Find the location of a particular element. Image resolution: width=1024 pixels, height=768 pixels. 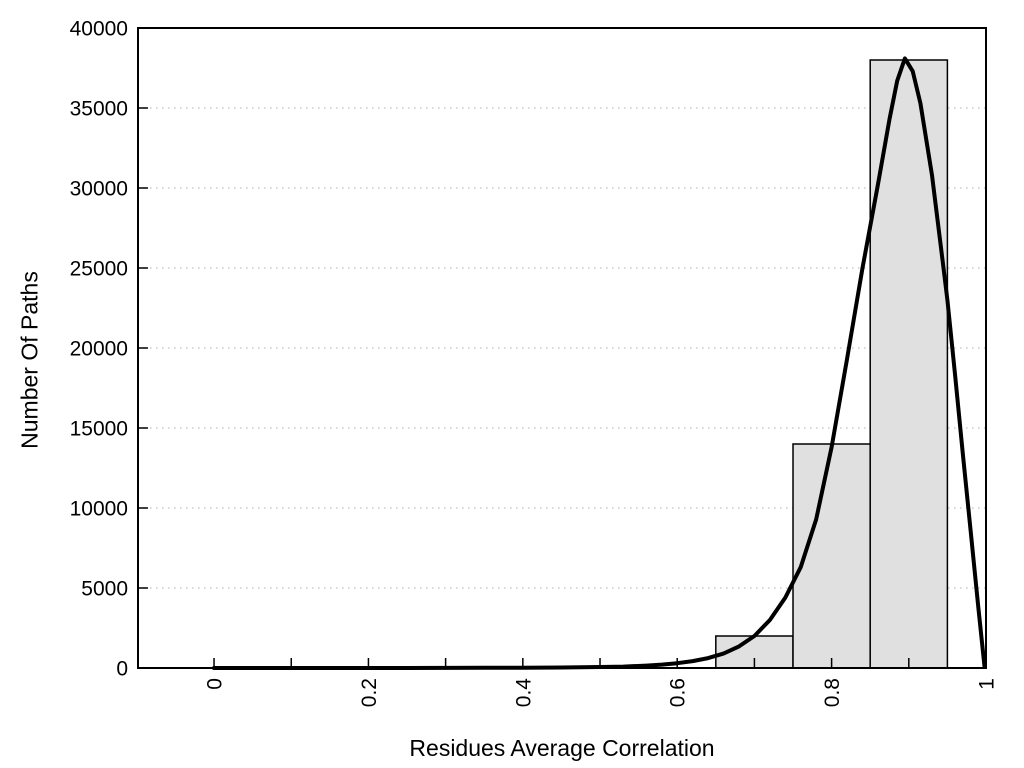

y-tick-label: 35000 is located at coordinates (99, 109).